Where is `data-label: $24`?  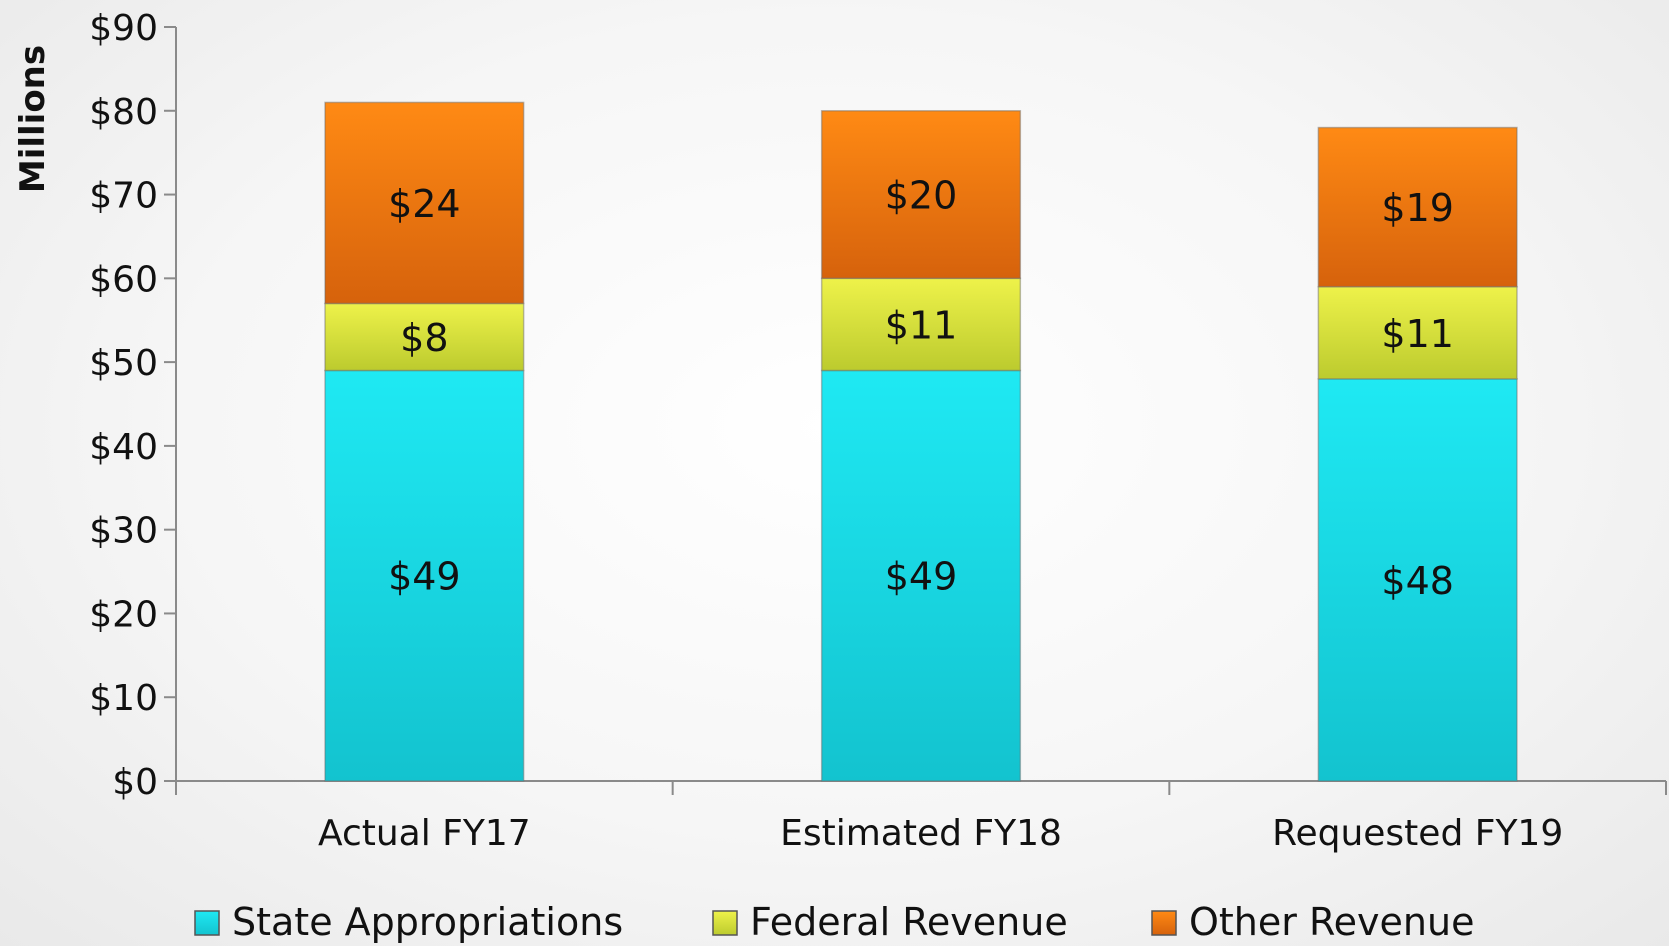 data-label: $24 is located at coordinates (424, 204).